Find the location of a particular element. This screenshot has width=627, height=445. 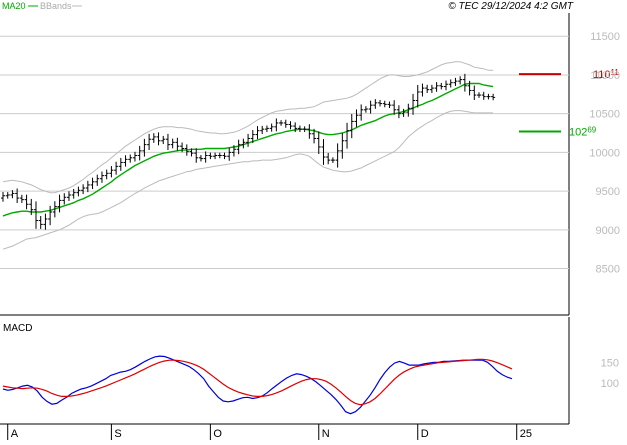

x-tick-label: 25 is located at coordinates (526, 434).